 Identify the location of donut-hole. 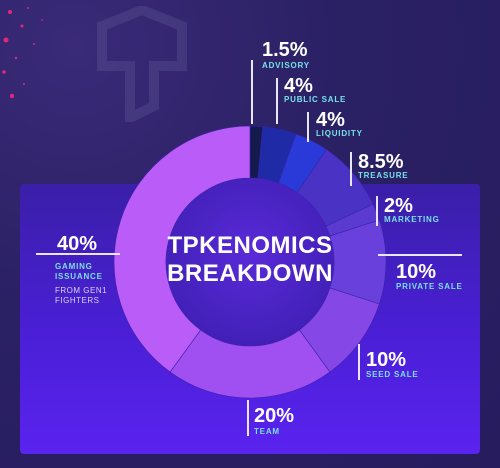
(250, 262).